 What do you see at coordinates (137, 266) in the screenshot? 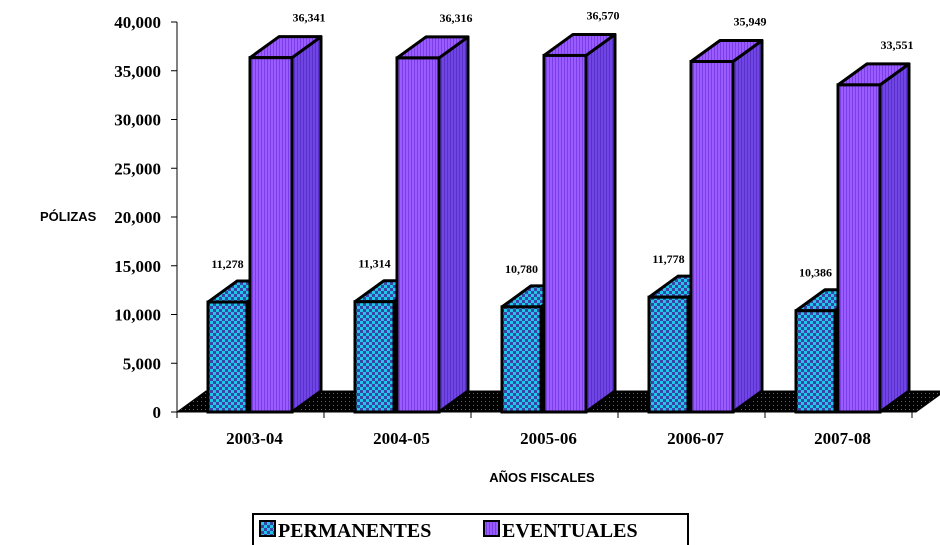
I see `y-tick-label: 15,000` at bounding box center [137, 266].